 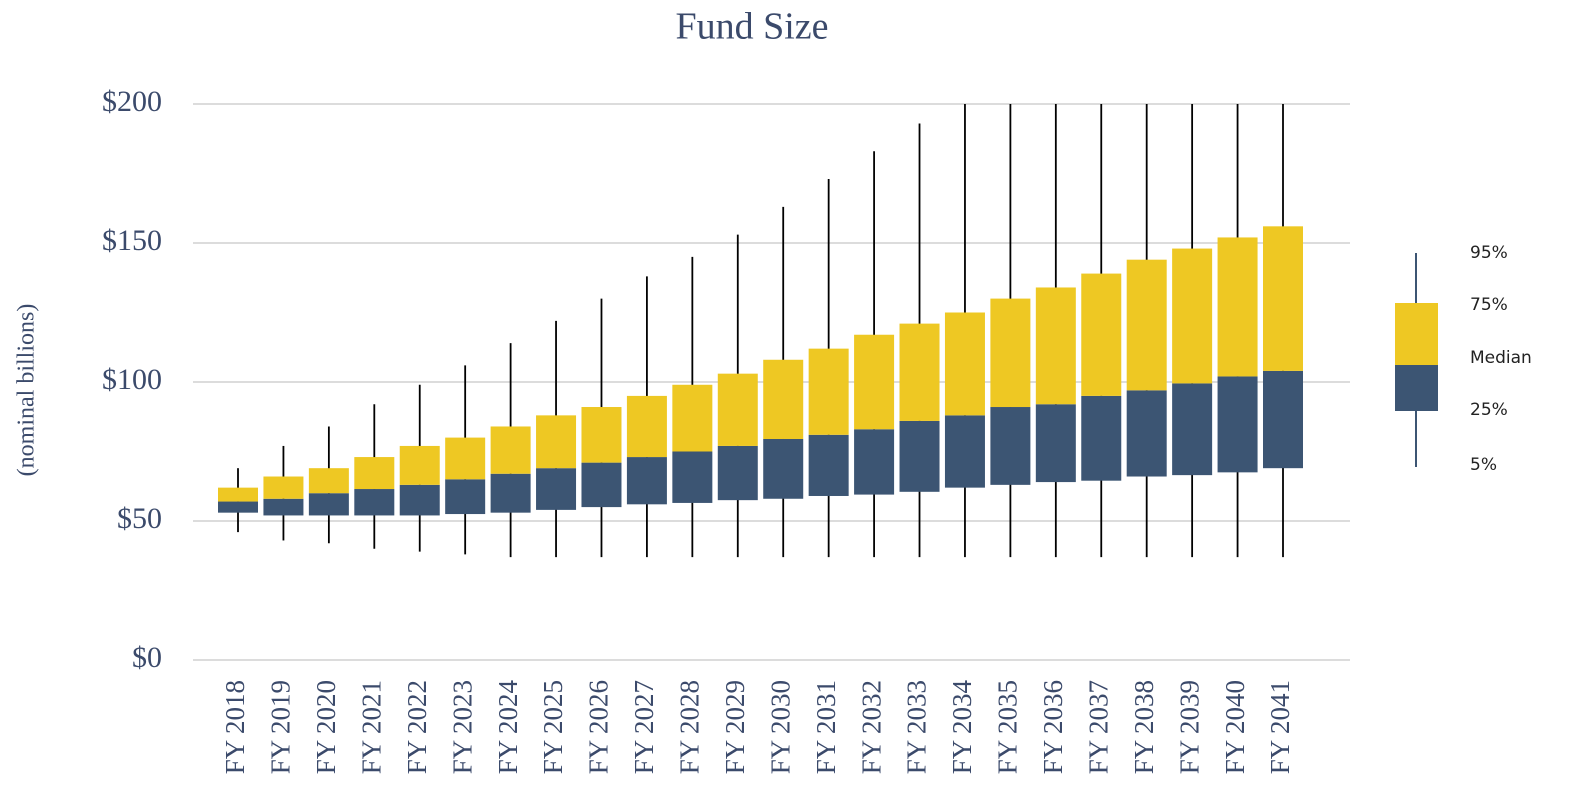 I want to click on x-tick-label: FY 2037, so click(x=1098, y=727).